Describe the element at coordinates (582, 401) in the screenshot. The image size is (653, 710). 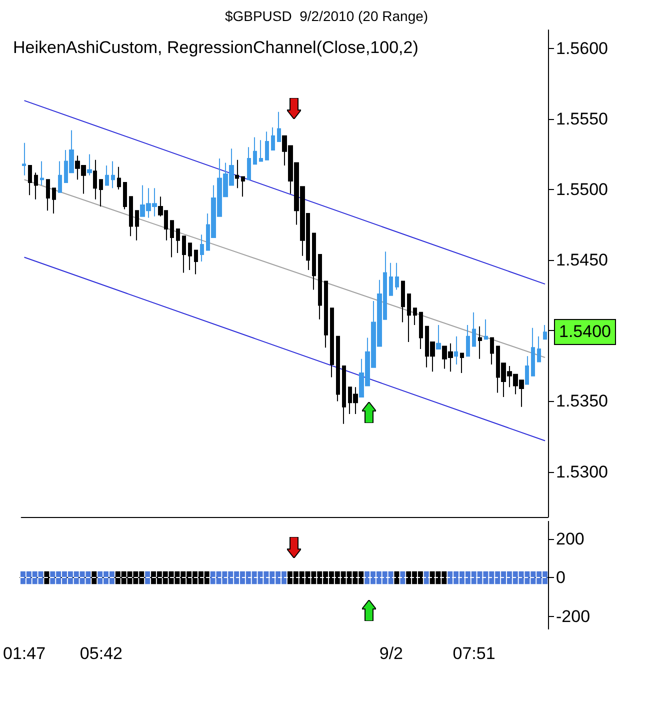
I see `y-tick-label: 1.5350` at that location.